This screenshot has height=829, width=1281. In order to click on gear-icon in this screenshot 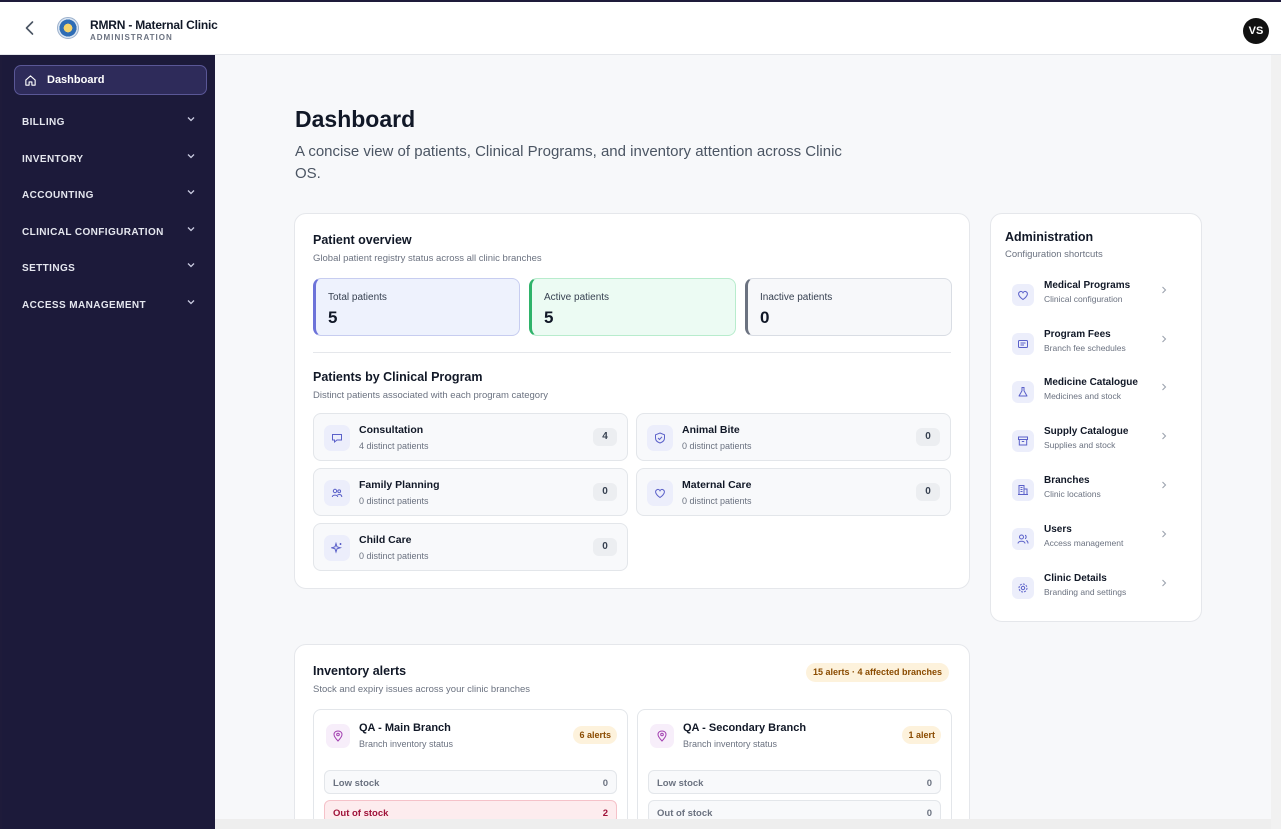, I will do `click(1023, 588)`.